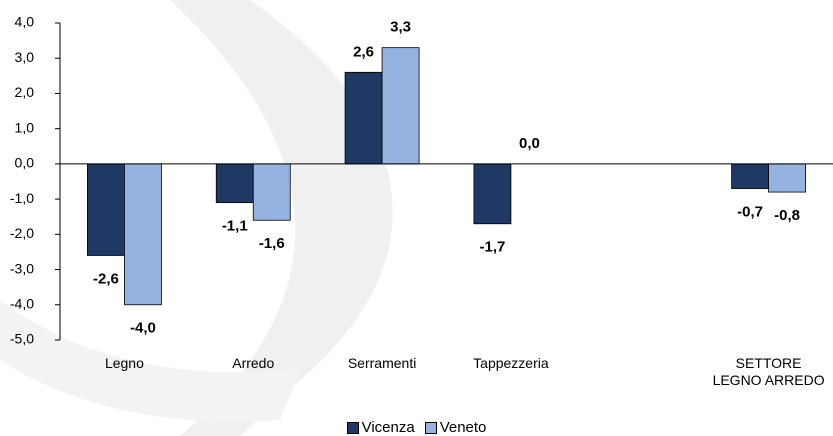 This screenshot has width=833, height=436. Describe the element at coordinates (388, 427) in the screenshot. I see `legend-label: Vicenza` at that location.